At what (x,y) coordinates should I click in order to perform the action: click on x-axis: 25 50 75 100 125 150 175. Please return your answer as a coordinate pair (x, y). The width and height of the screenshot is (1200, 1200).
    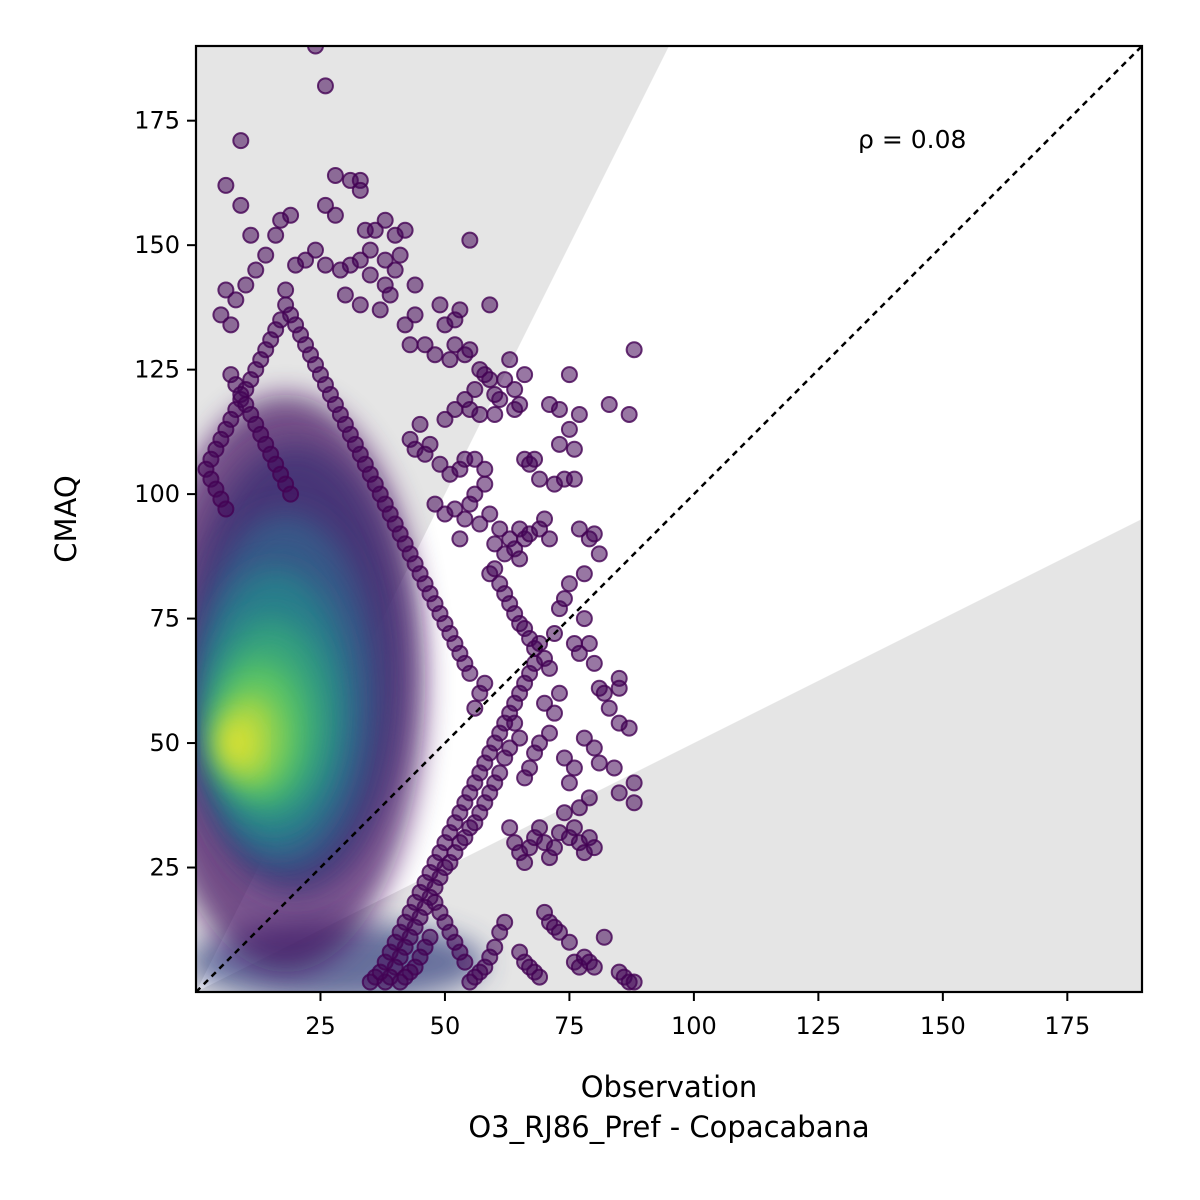
    Looking at the image, I should click on (697, 1016).